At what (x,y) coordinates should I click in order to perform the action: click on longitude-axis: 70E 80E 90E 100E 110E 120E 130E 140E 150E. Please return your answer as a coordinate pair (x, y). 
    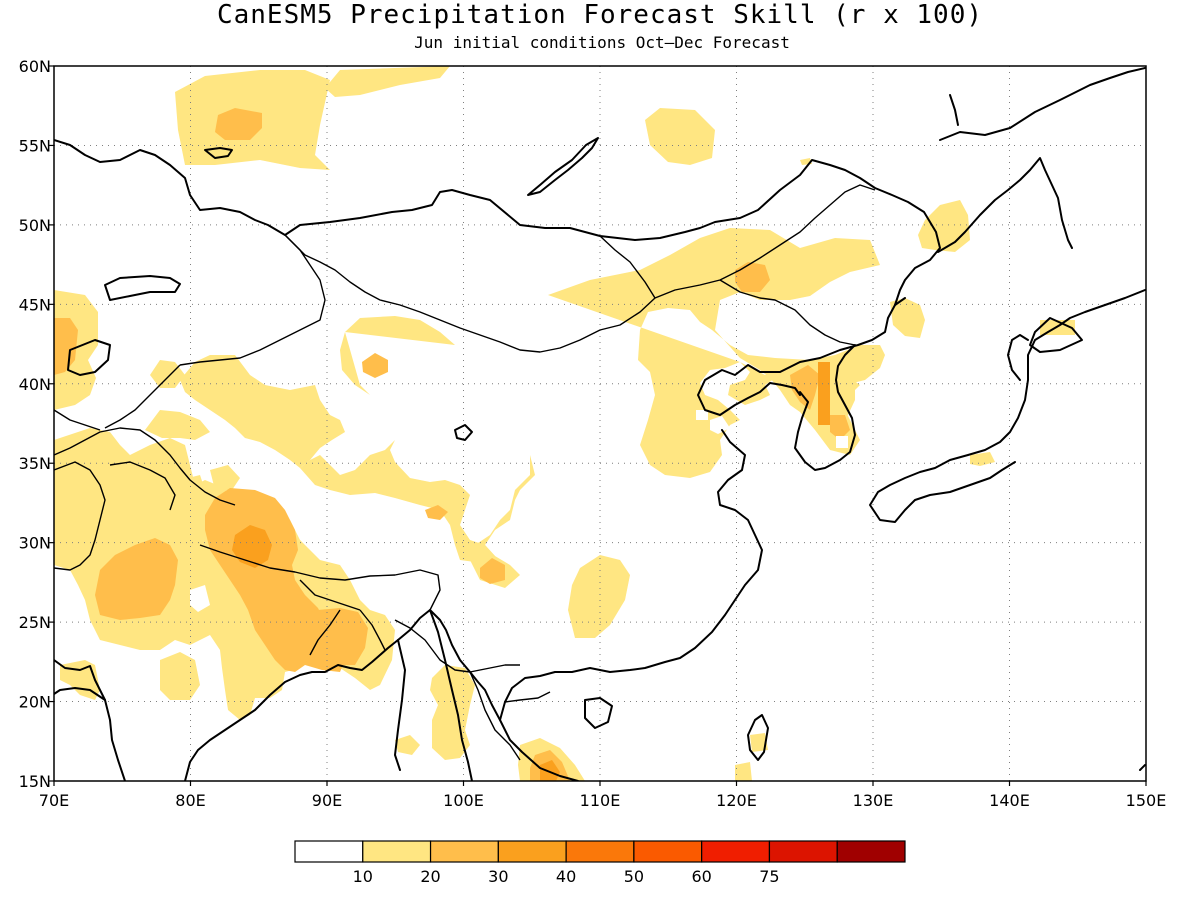
    Looking at the image, I should click on (603, 795).